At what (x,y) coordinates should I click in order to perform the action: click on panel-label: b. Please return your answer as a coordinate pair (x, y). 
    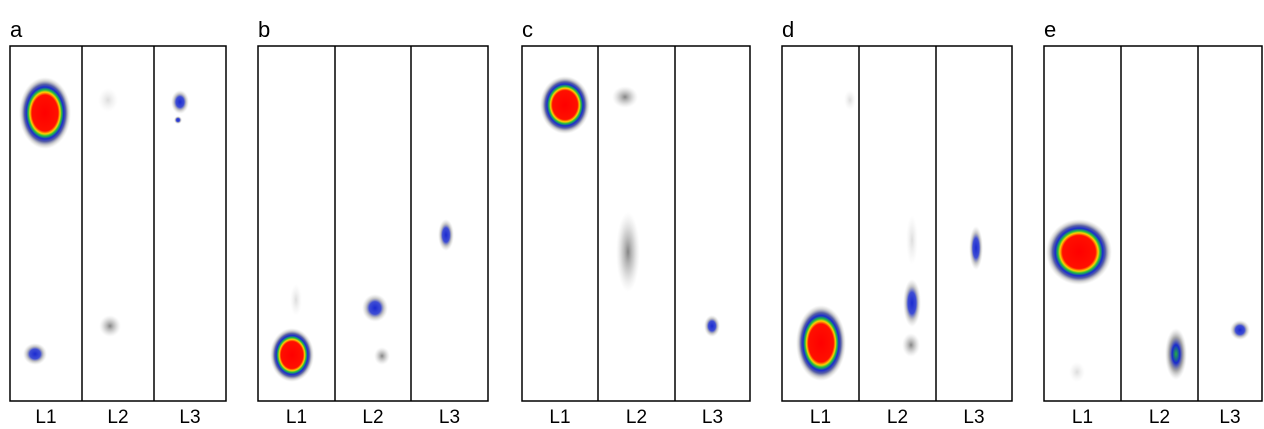
    Looking at the image, I should click on (264, 29).